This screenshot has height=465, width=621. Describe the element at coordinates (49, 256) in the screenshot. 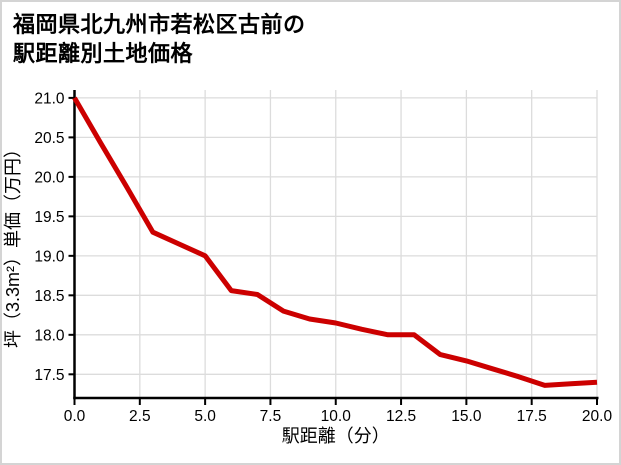

I see `y-tick-label: 19.0` at that location.